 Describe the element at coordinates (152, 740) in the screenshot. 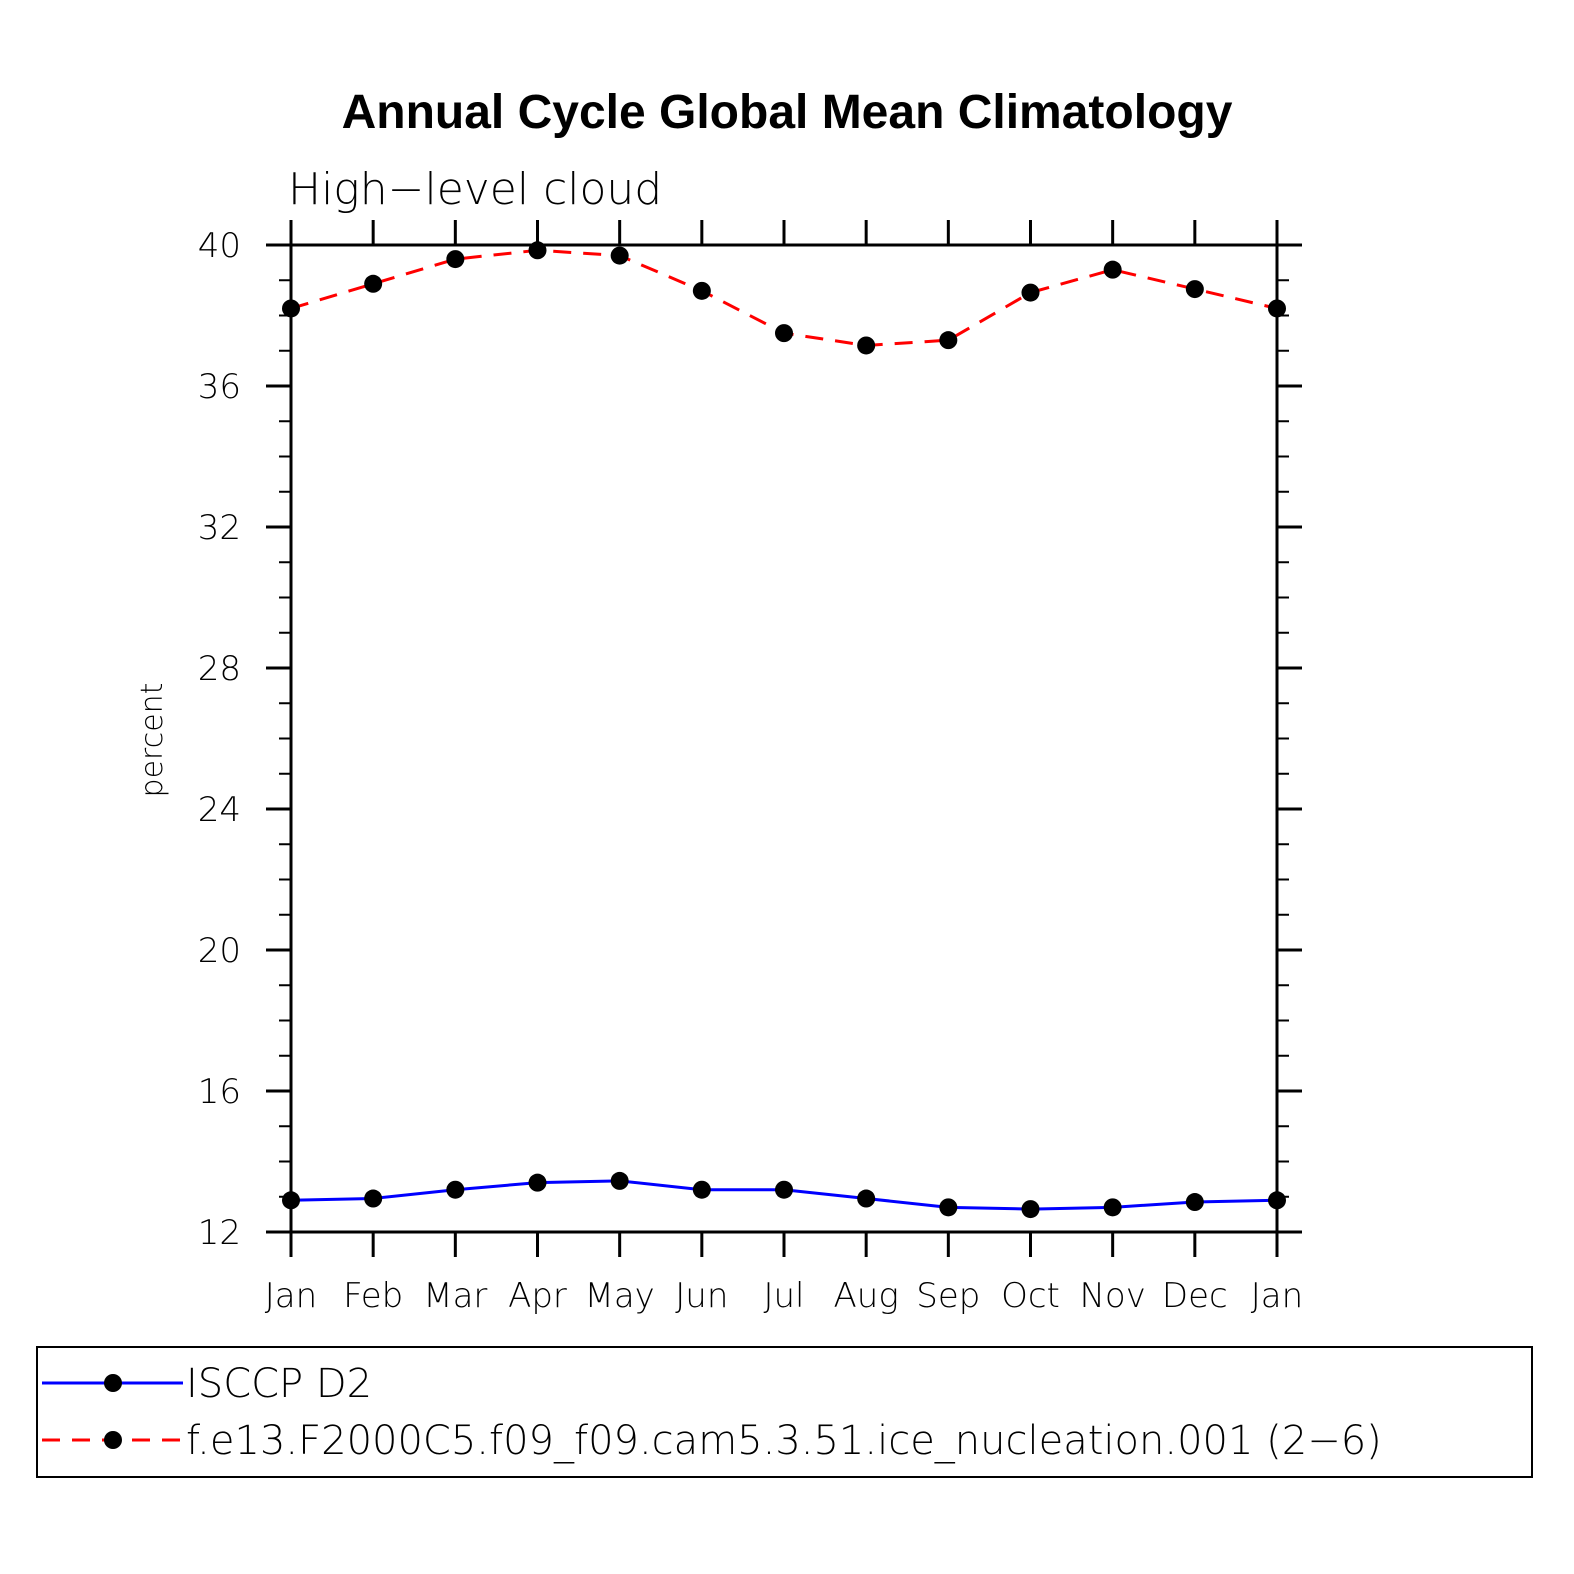

I see `y-axis-label: percent` at that location.